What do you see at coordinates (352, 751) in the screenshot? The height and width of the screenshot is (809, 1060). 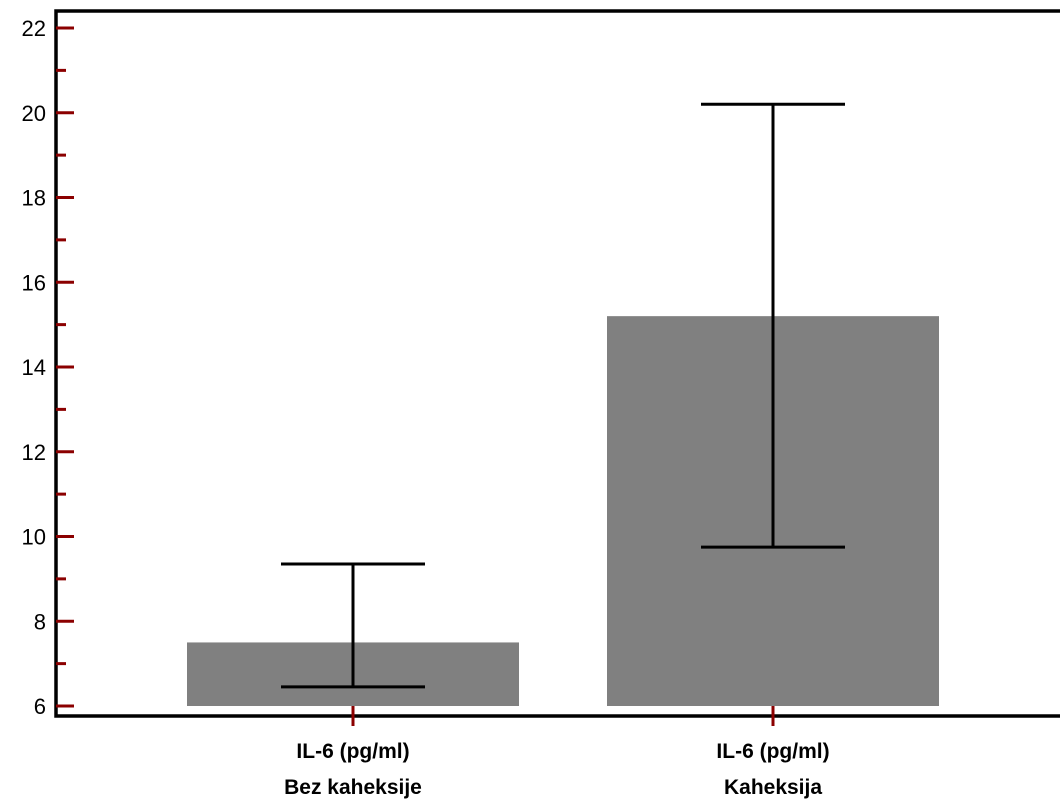 I see `x-tick-label-1-line-1: IL-6 (pg/ml)` at bounding box center [352, 751].